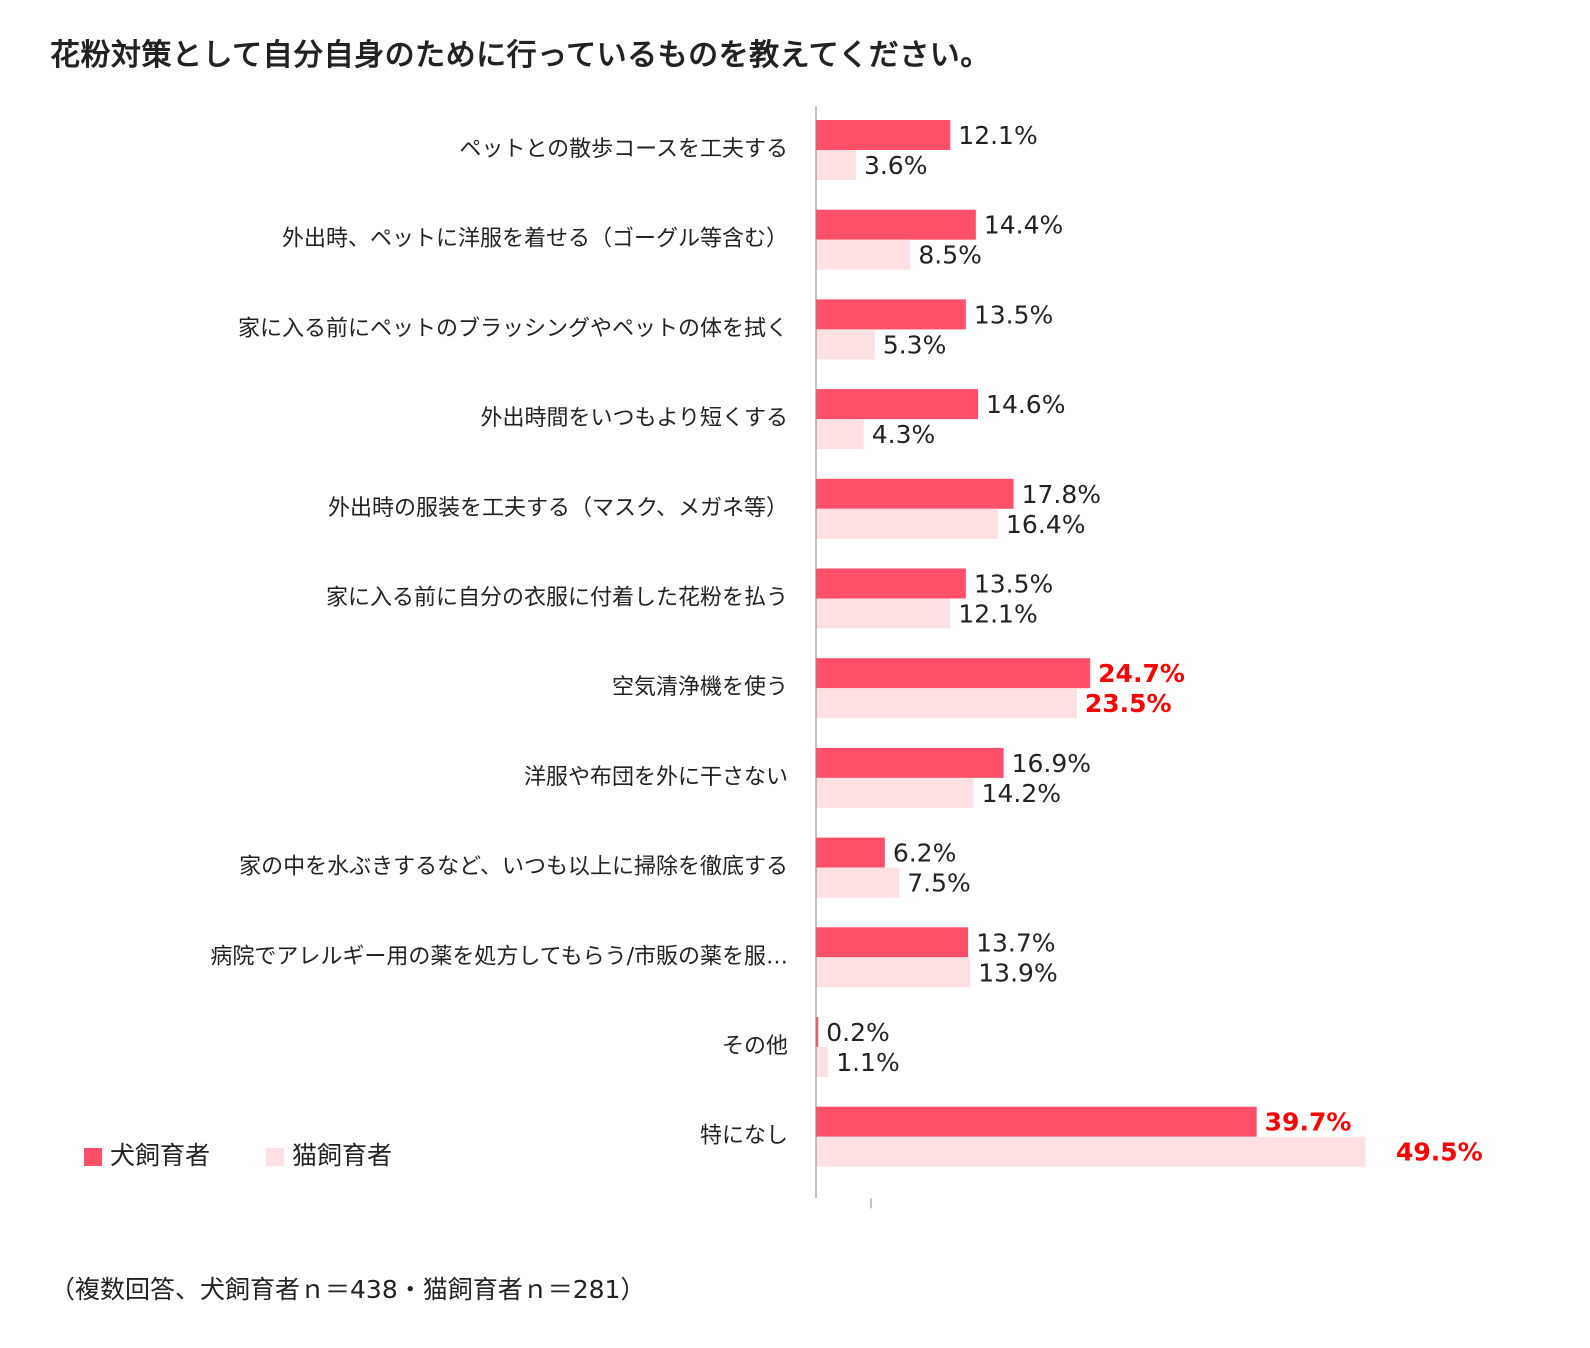 The height and width of the screenshot is (1348, 1590). What do you see at coordinates (904, 434) in the screenshot?
I see `value-label-cat: 4.3%` at bounding box center [904, 434].